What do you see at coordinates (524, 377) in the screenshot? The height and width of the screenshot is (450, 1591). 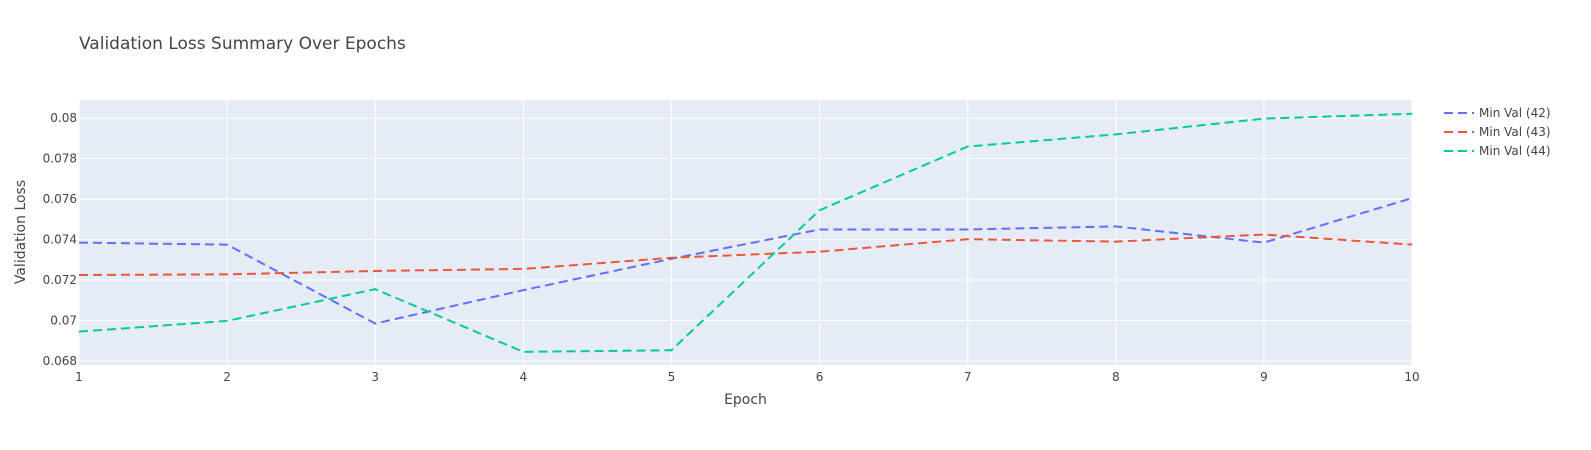 I see `x-tick-label: 4` at bounding box center [524, 377].